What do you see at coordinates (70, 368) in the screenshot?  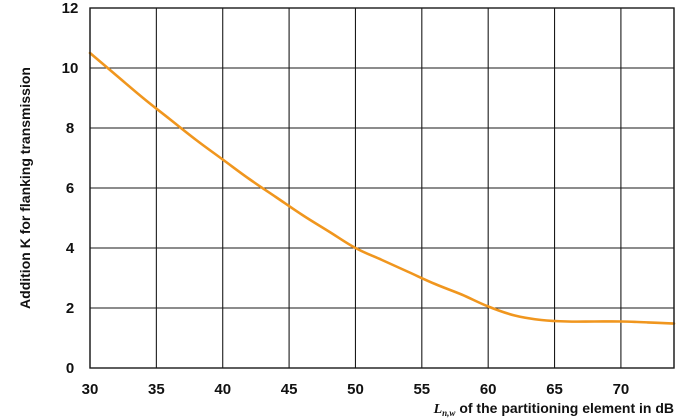 I see `y-tick-label: 0` at bounding box center [70, 368].